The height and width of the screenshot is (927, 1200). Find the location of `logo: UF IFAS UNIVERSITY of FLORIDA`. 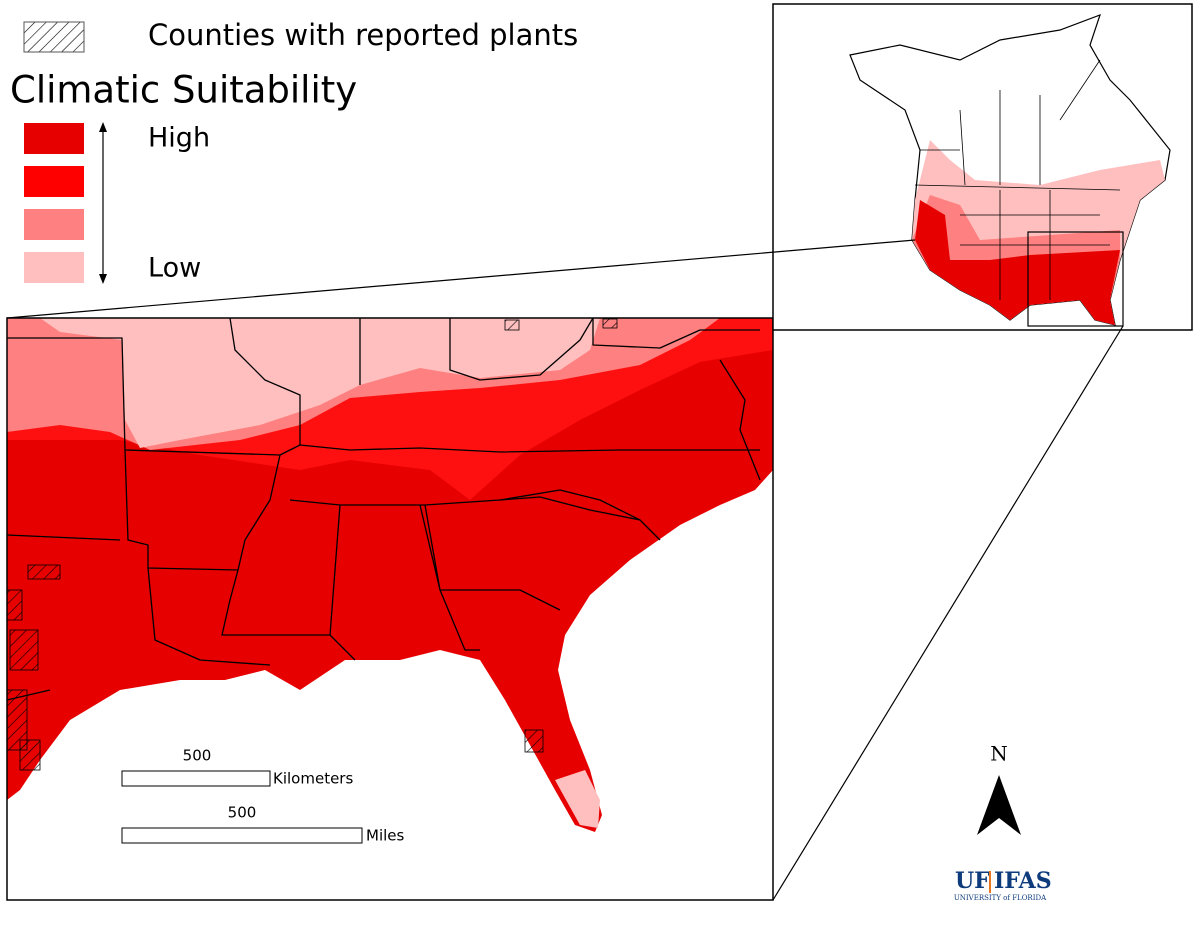

logo: UF IFAS UNIVERSITY of FLORIDA is located at coordinates (1003, 885).